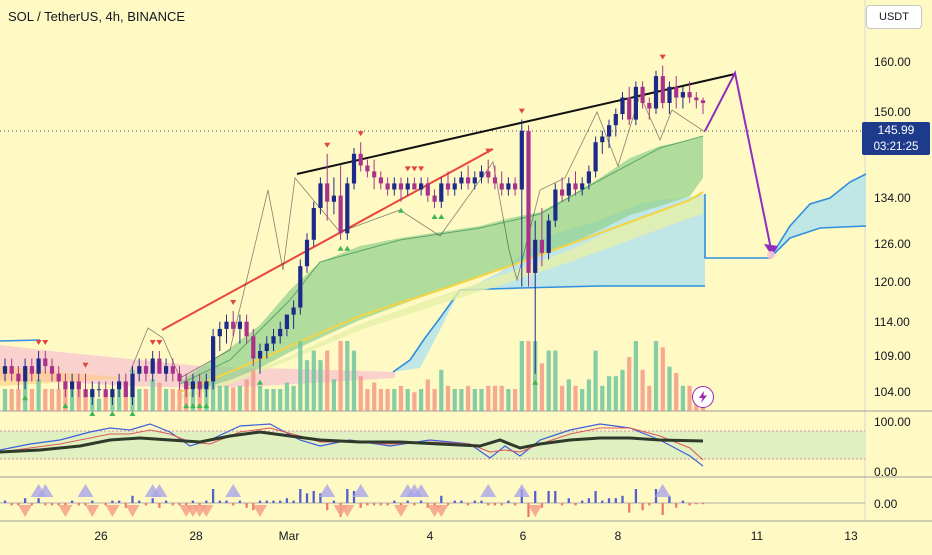 The height and width of the screenshot is (555, 932). What do you see at coordinates (97, 16) in the screenshot?
I see `symbol-title: SOL / TetherUS, 4h, BINANCE` at bounding box center [97, 16].